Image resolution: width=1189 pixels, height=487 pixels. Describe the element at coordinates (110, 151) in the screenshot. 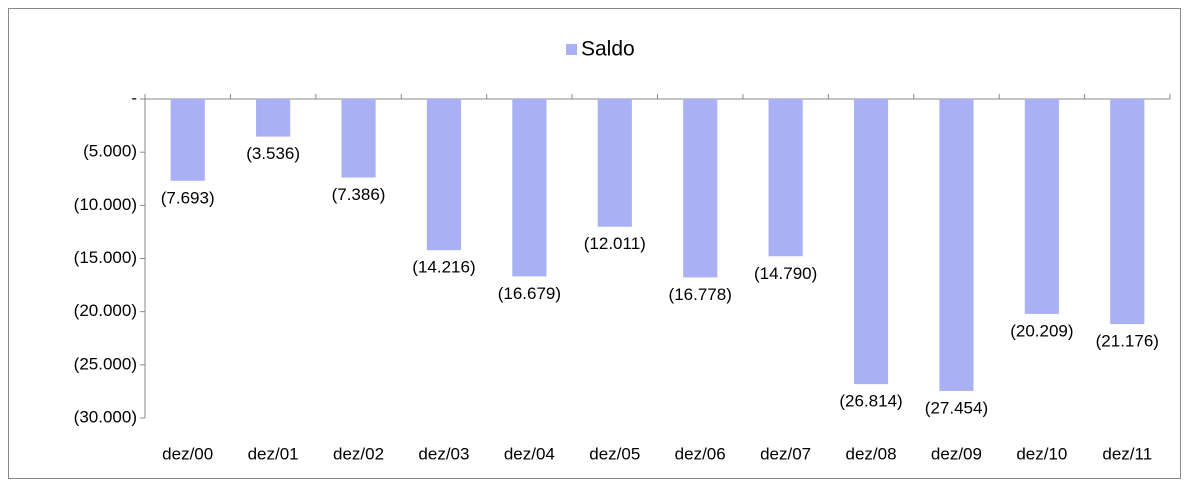

I see `y-tick-label: (5.000)` at that location.